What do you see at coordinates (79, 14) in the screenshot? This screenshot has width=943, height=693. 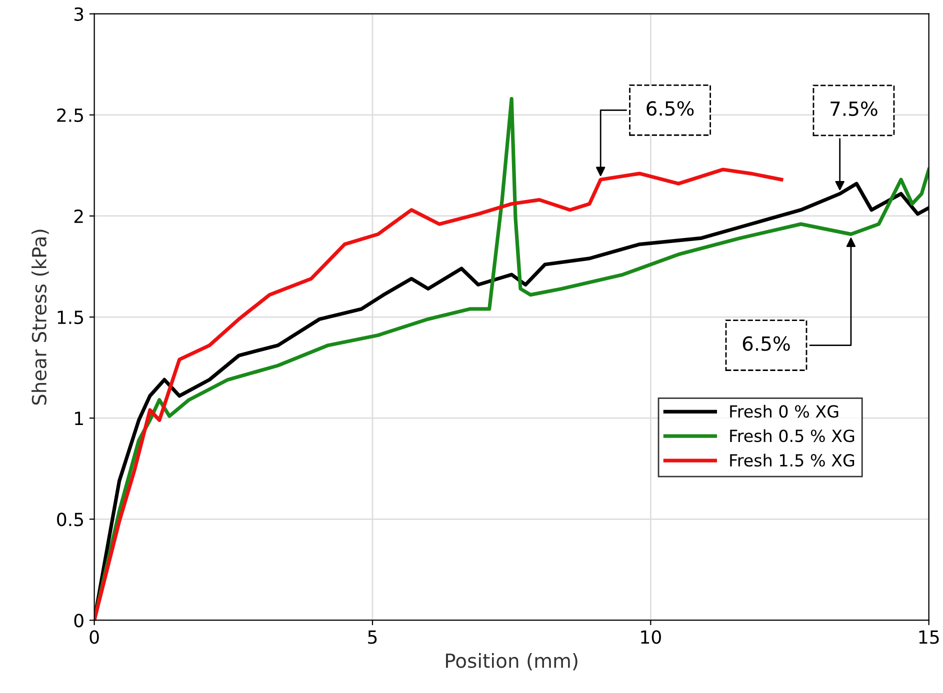 I see `y-tick-label: 3` at bounding box center [79, 14].